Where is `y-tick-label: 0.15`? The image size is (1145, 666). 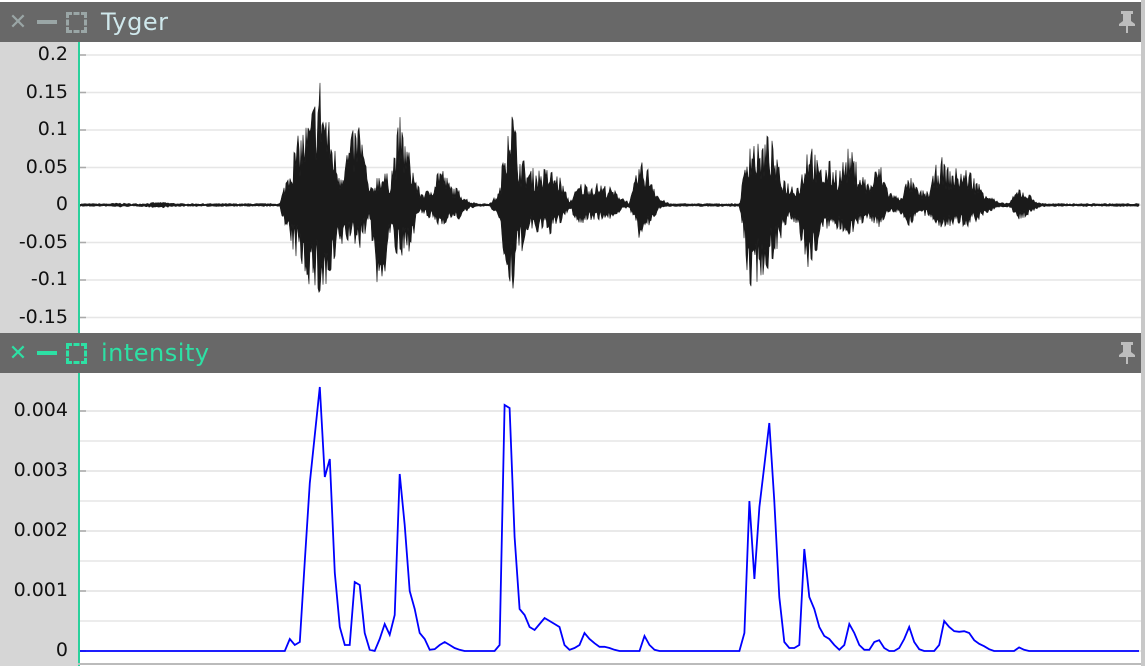 y-tick-label: 0.15 is located at coordinates (46, 91).